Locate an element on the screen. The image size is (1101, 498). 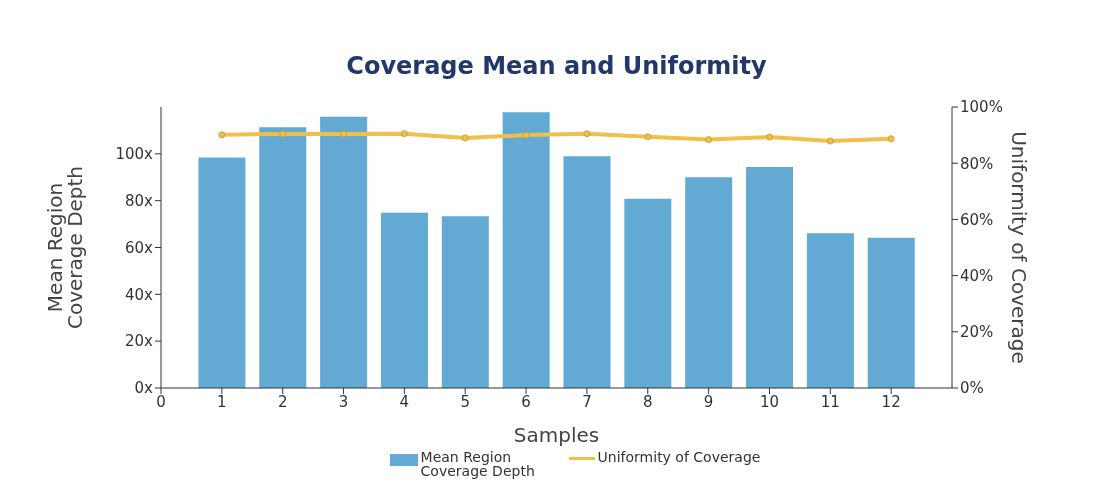
legend-label: Mean Region Coverage Depth is located at coordinates (478, 464).